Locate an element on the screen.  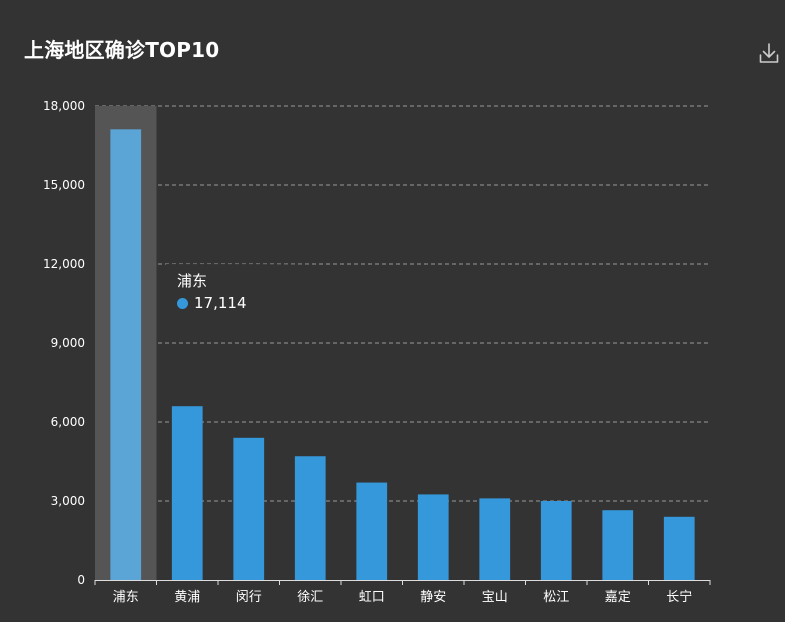
y-tick-label: 3,000 is located at coordinates (68, 501).